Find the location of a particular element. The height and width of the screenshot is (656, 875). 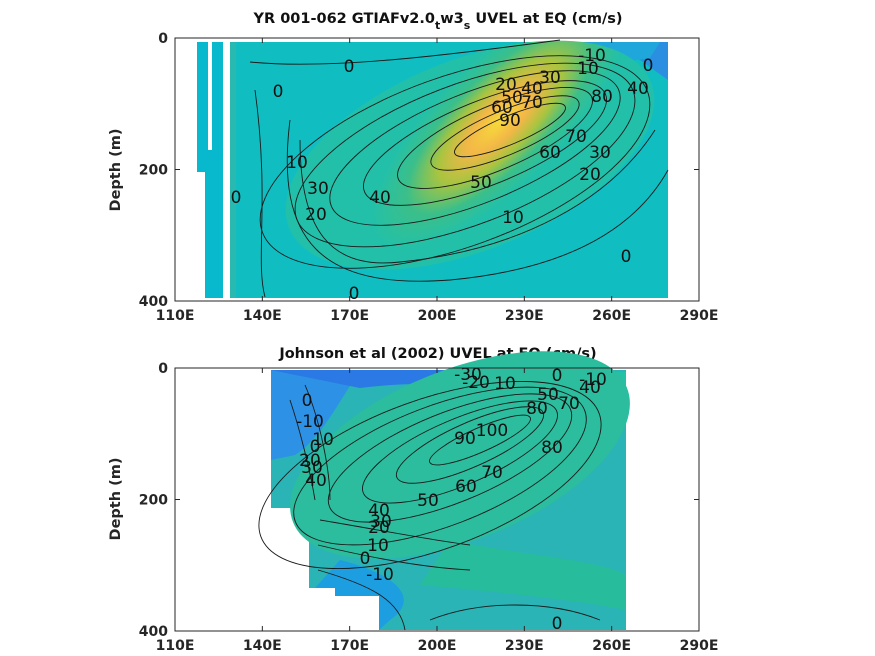

contour-label: -30 is located at coordinates (468, 375).